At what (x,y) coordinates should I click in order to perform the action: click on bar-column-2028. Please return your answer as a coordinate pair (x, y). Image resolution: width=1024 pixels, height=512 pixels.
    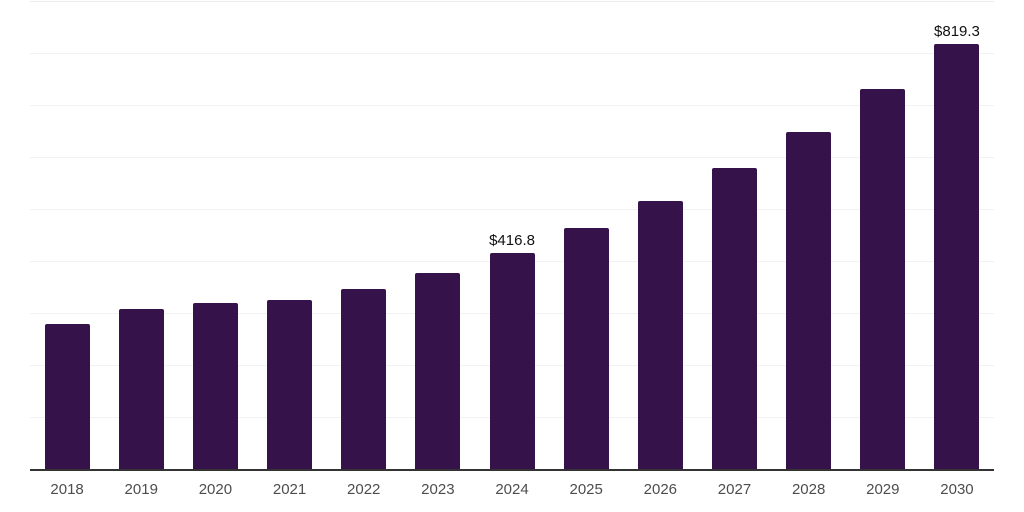
    Looking at the image, I should click on (809, 236).